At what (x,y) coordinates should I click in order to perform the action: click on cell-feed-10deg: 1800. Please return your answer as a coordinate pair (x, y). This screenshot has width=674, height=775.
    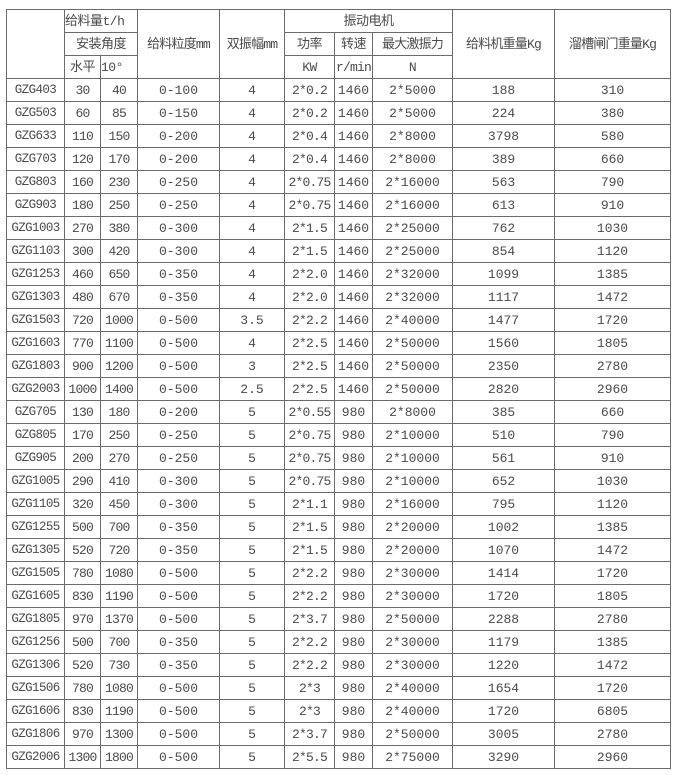
    Looking at the image, I should click on (119, 757).